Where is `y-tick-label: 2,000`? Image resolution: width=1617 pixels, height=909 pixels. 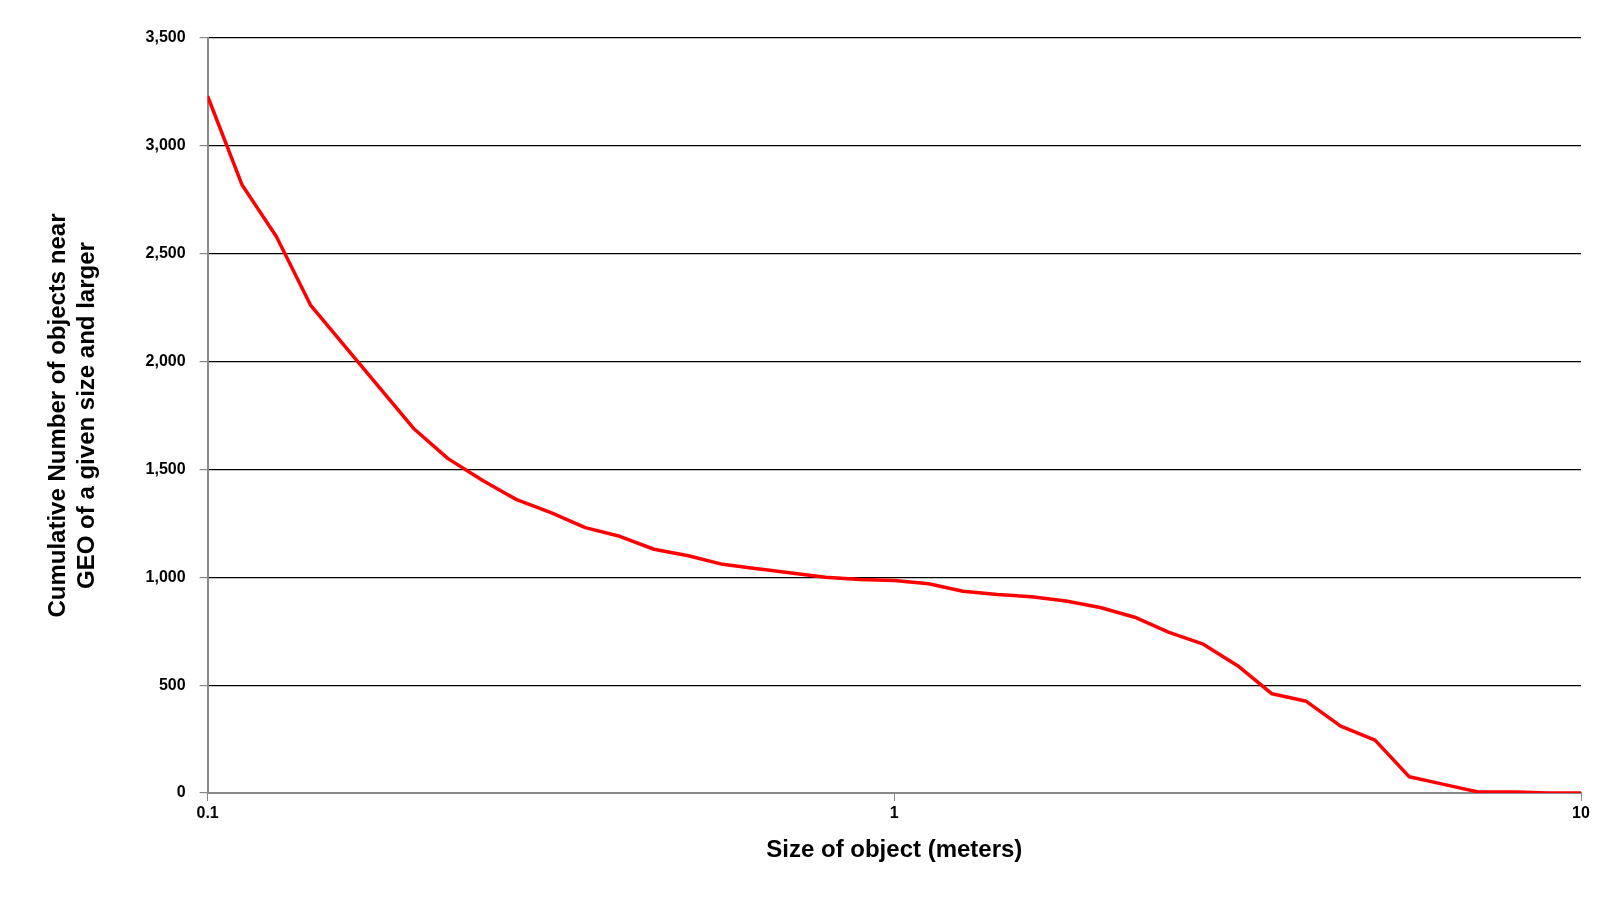
y-tick-label: 2,000 is located at coordinates (165, 360).